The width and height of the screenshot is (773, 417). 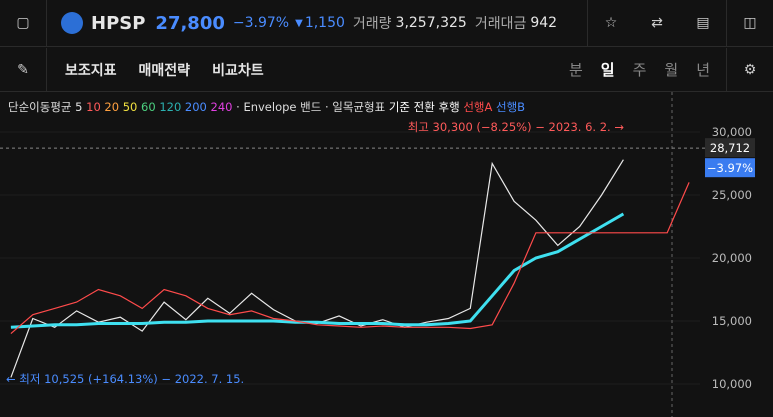 What do you see at coordinates (732, 258) in the screenshot?
I see `y-tick-label: 20,000` at bounding box center [732, 258].